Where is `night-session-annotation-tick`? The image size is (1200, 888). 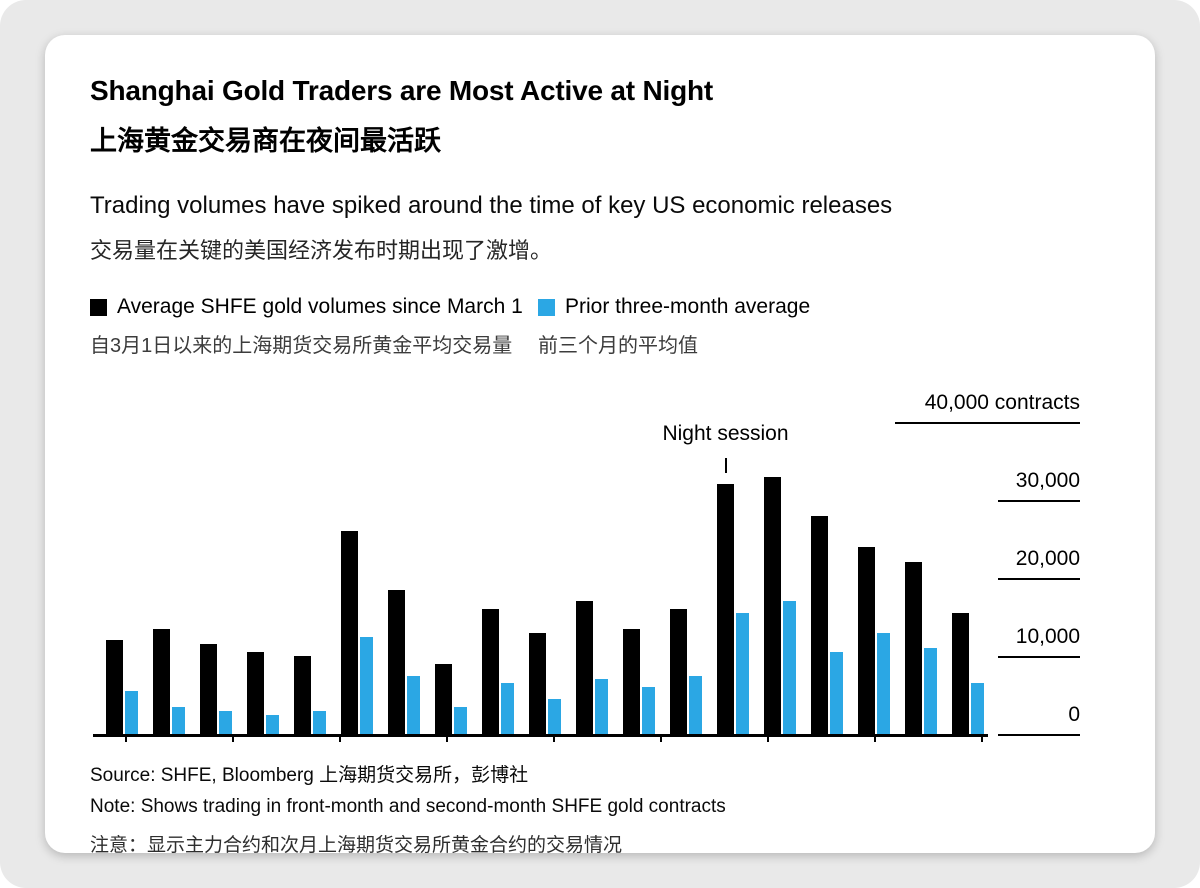 night-session-annotation-tick is located at coordinates (725, 465).